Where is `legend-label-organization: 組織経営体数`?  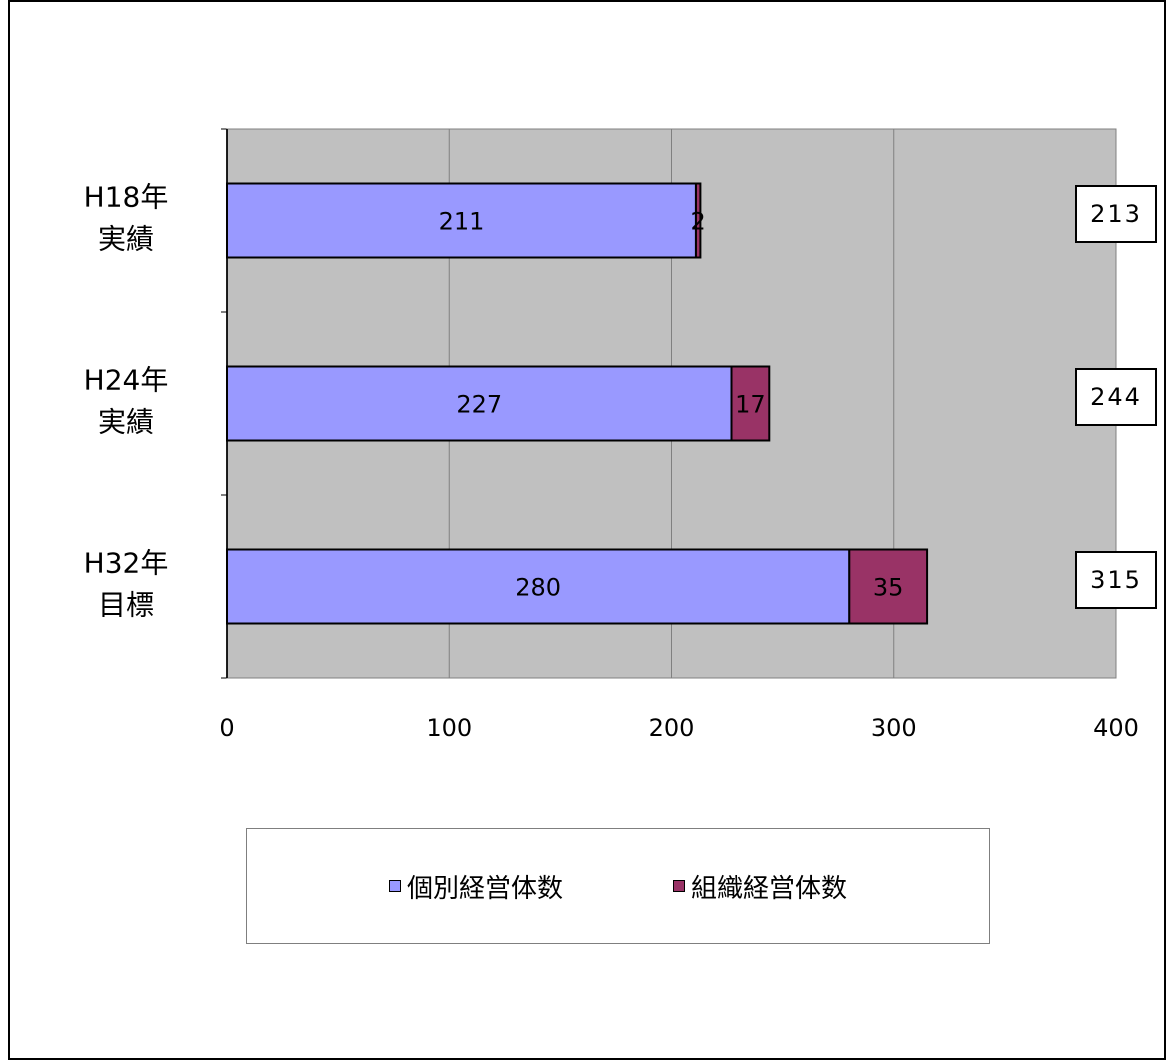
legend-label-organization: 組織経営体数 is located at coordinates (769, 888).